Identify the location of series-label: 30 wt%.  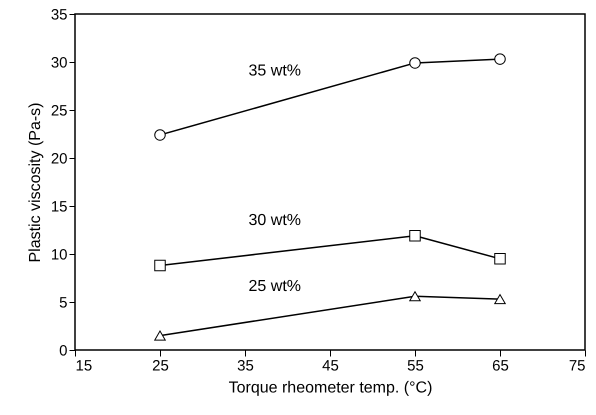
(274, 221).